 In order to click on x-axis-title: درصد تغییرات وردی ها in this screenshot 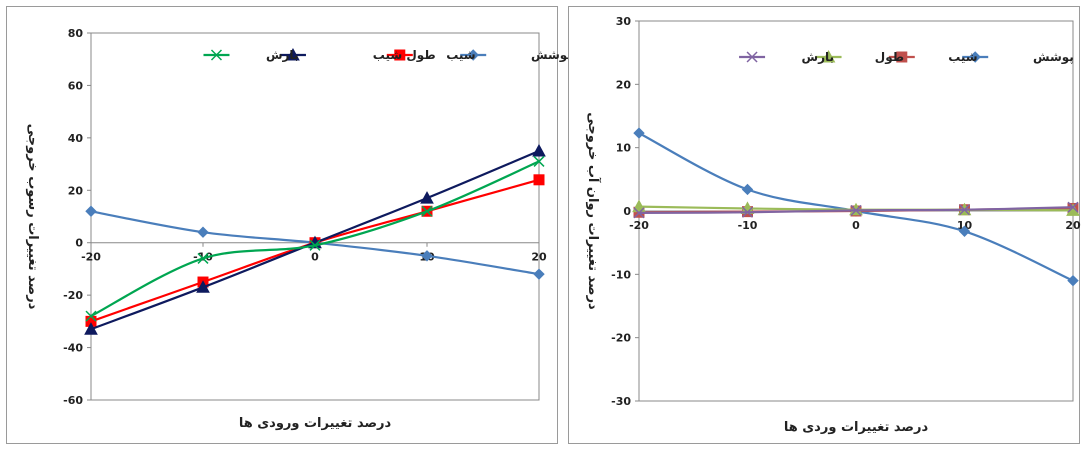, I will do `click(856, 427)`.